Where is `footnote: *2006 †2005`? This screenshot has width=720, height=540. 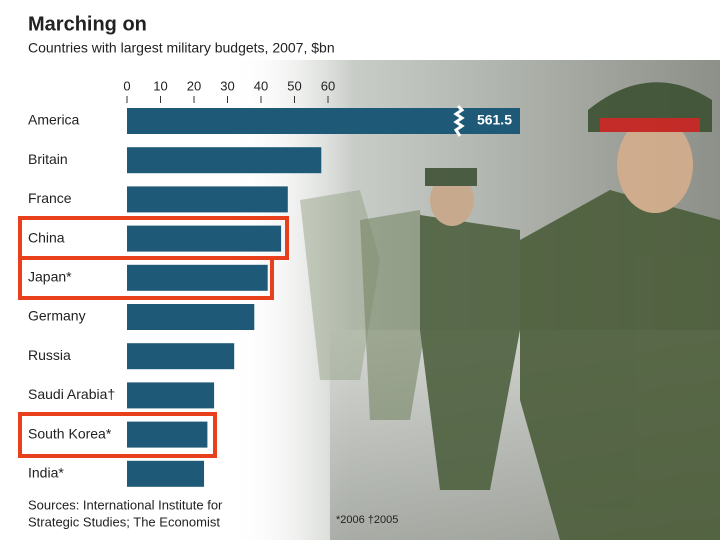 footnote: *2006 †2005 is located at coordinates (367, 520).